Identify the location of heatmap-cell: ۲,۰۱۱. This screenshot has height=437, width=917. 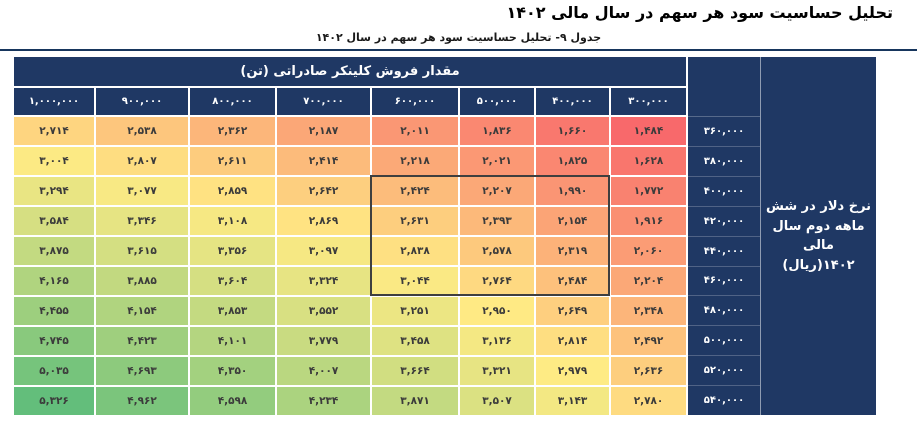
(415, 131).